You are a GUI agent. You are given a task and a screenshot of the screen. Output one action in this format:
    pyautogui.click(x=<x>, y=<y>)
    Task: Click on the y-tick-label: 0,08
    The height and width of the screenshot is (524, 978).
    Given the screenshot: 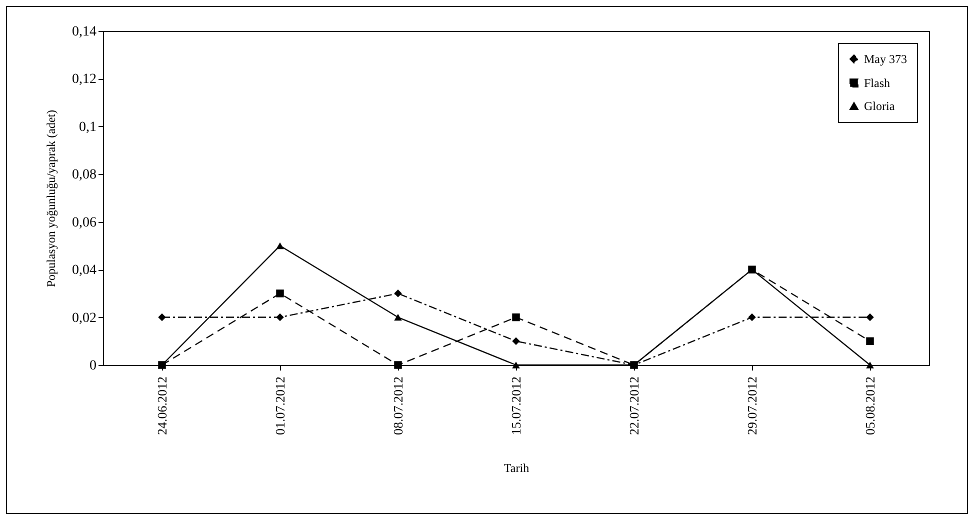 What is the action you would take?
    pyautogui.click(x=84, y=175)
    